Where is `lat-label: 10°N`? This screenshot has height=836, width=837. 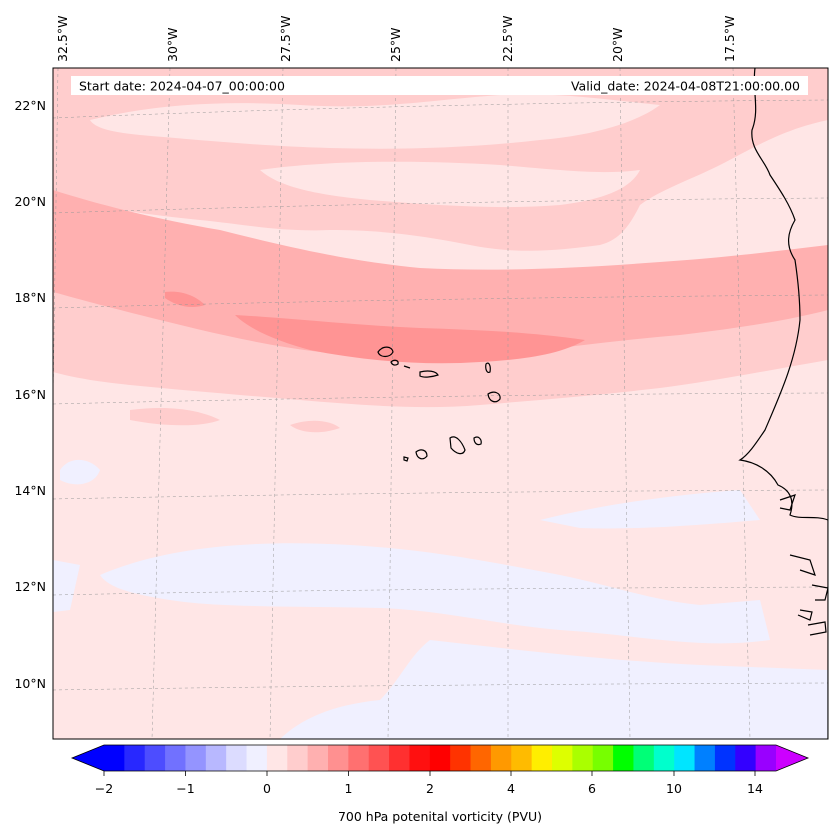
lat-label: 10°N is located at coordinates (30, 683).